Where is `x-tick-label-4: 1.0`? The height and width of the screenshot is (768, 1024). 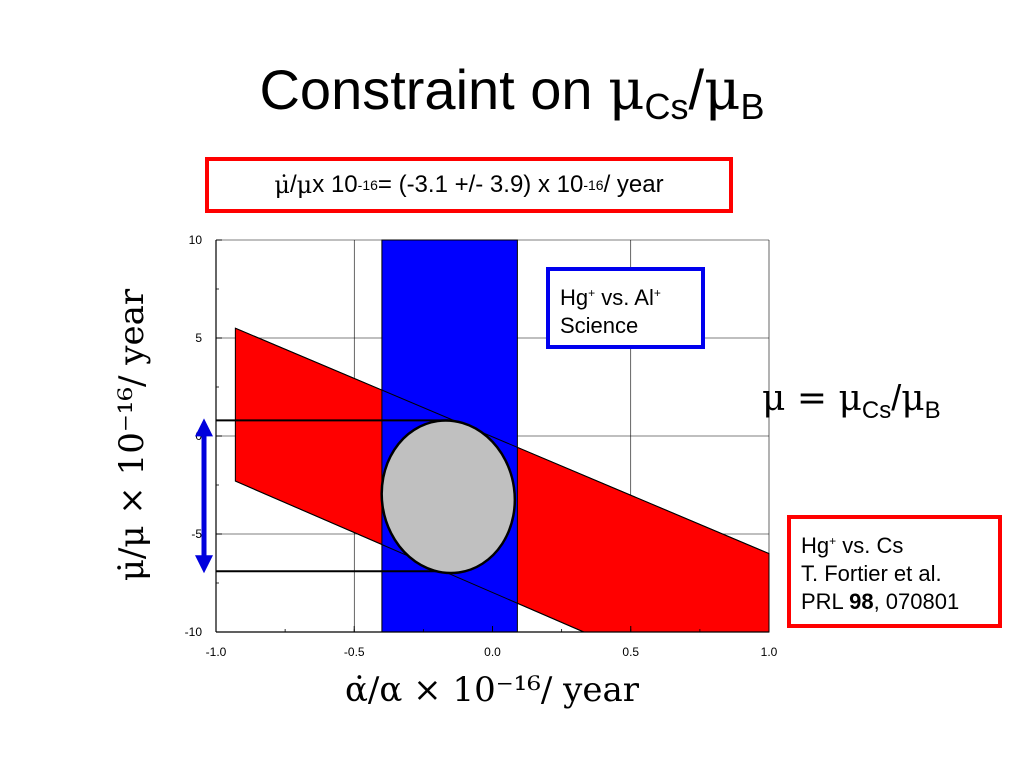 x-tick-label-4: 1.0 is located at coordinates (769, 652).